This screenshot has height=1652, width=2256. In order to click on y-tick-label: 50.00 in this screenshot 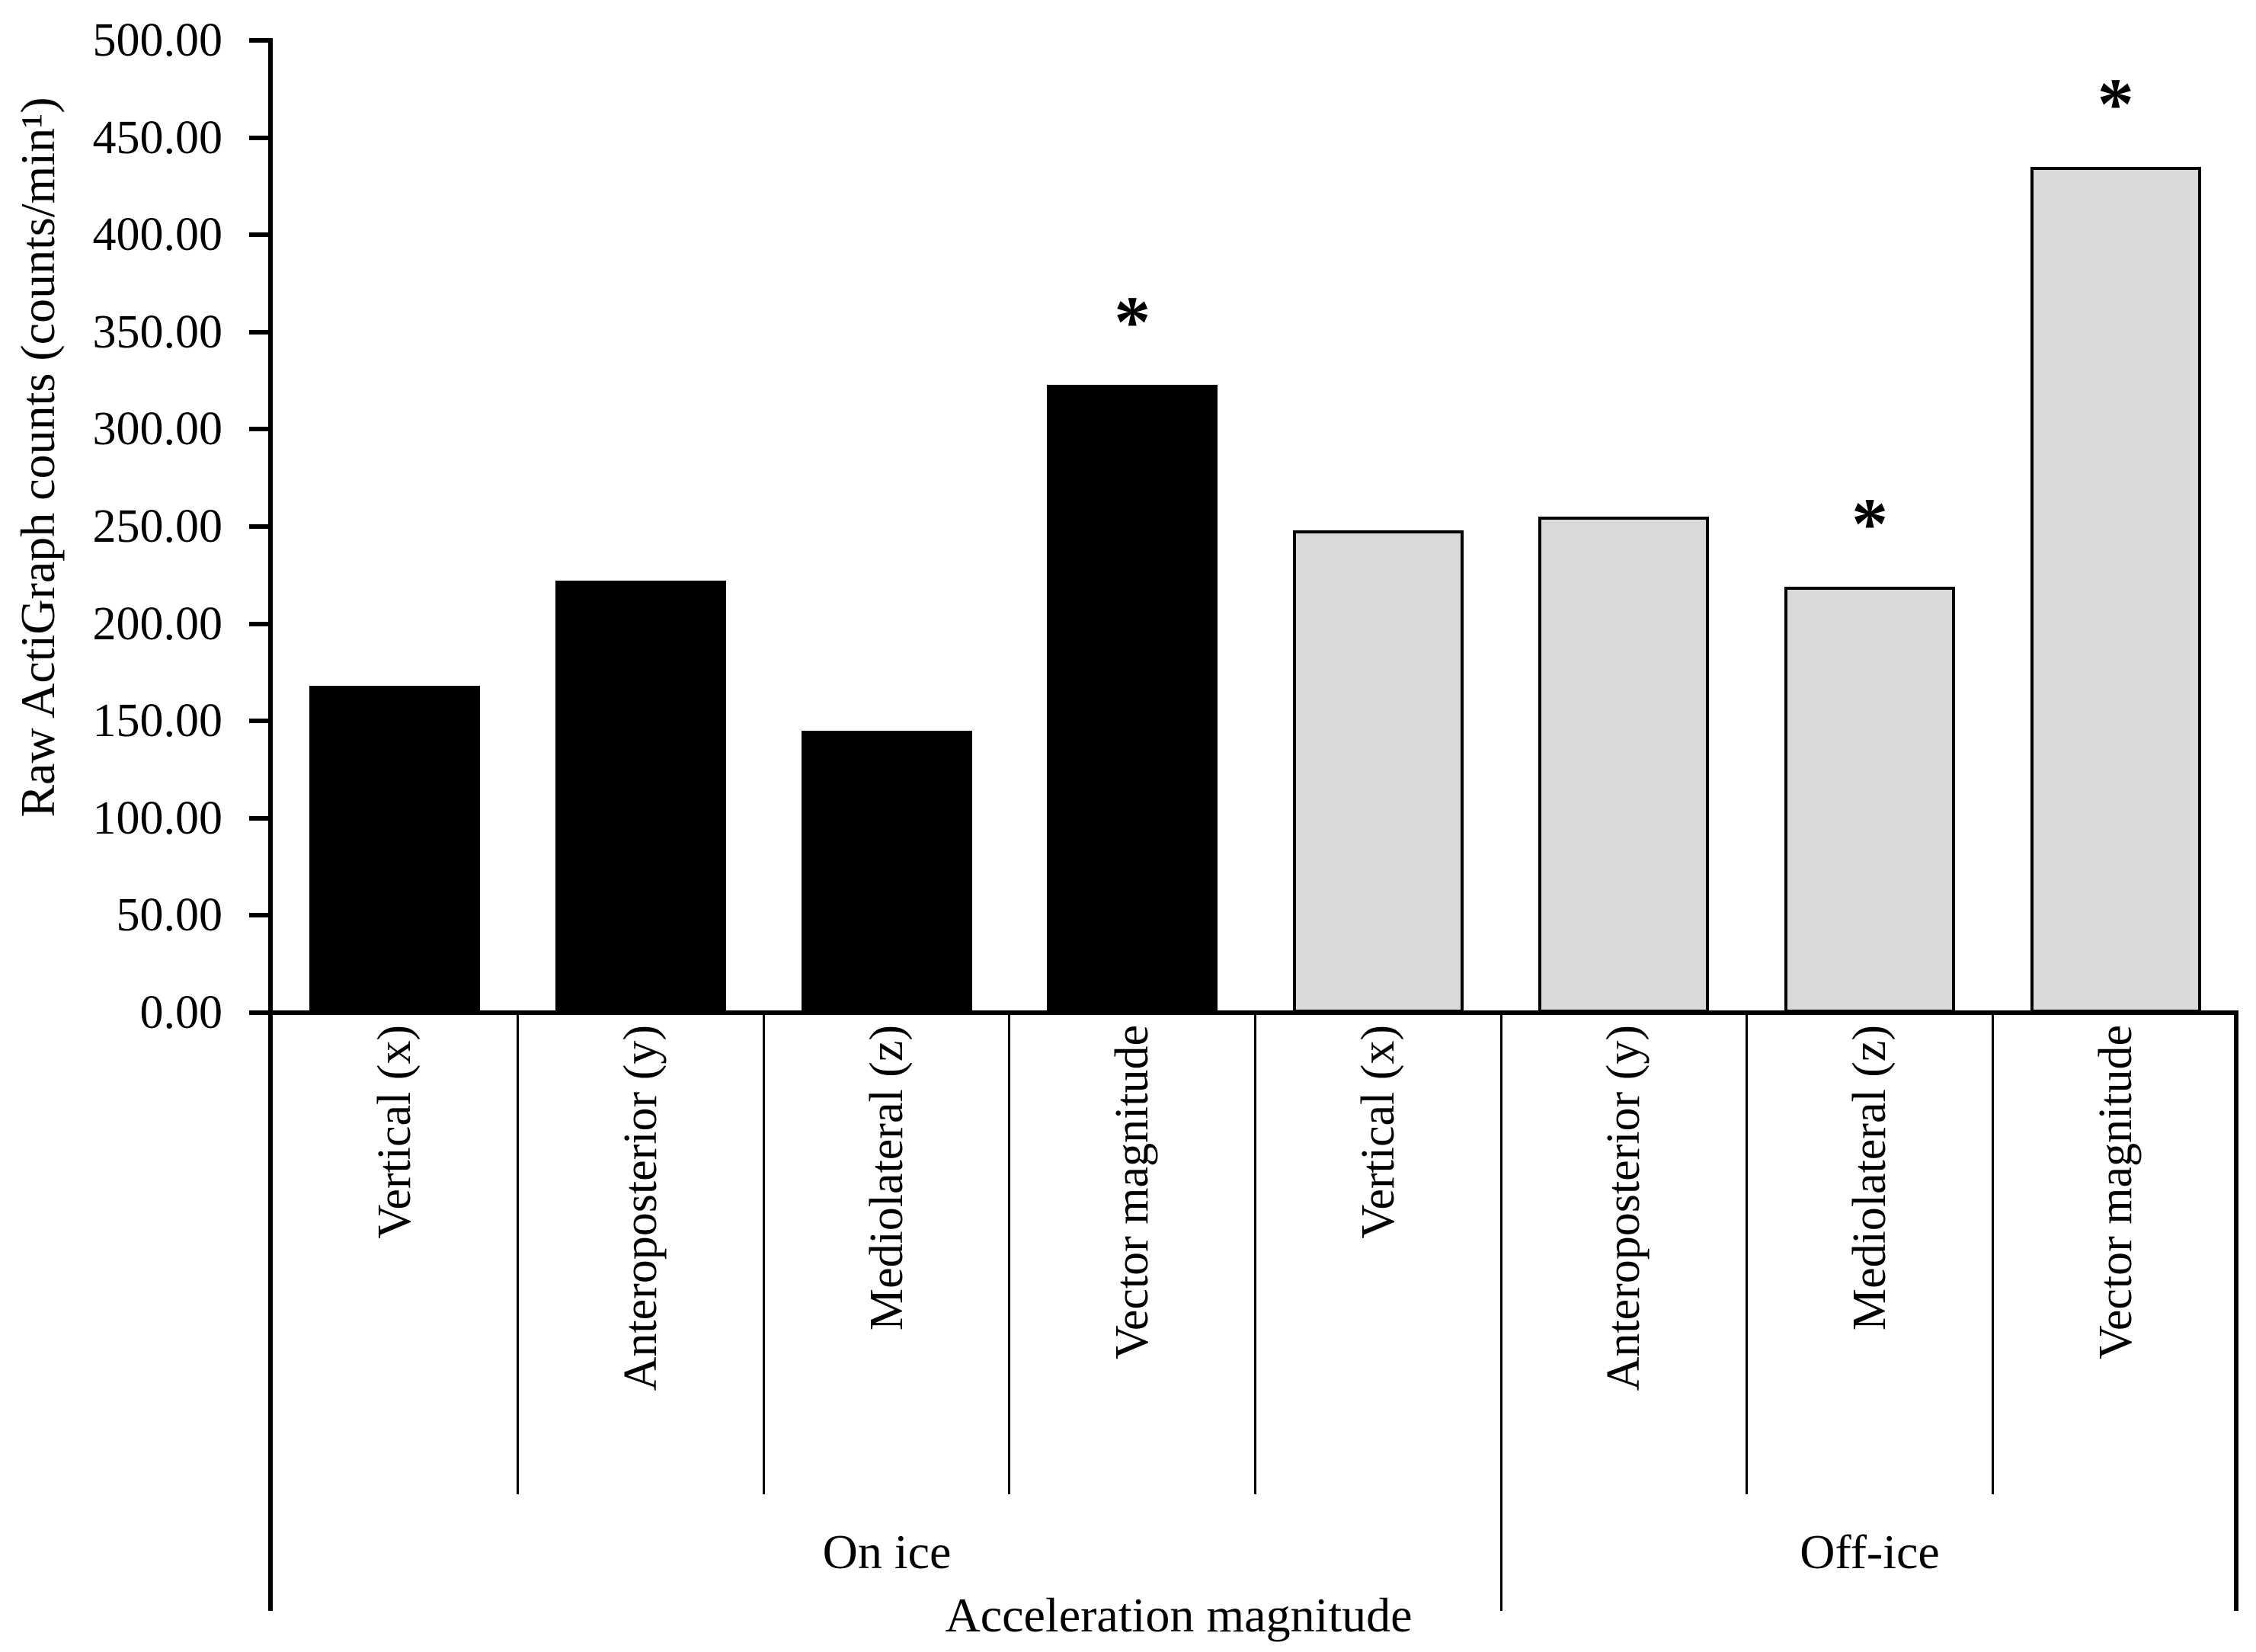, I will do `click(169, 915)`.